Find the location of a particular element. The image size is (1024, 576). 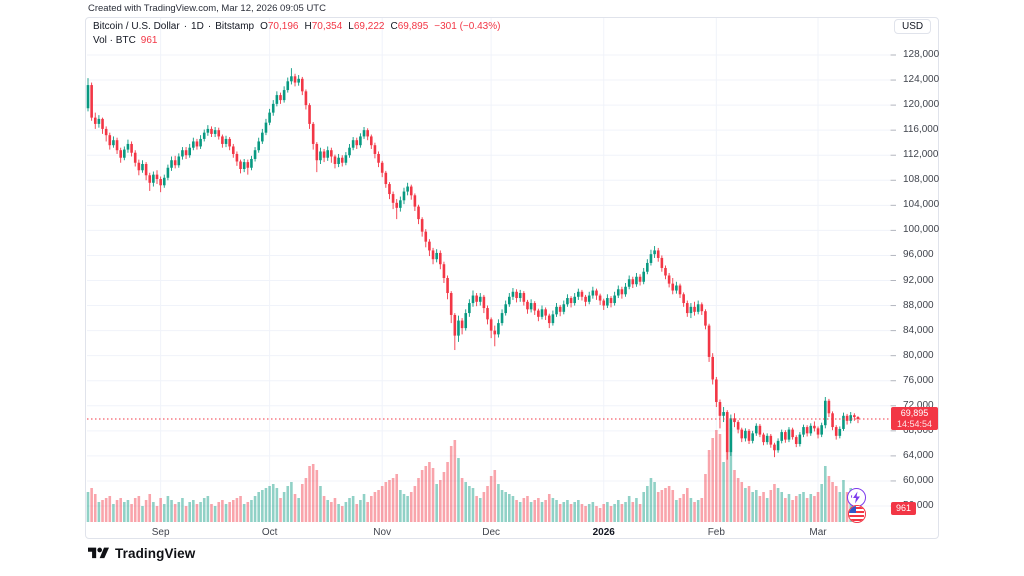

price-axis-label: 116,000 is located at coordinates (921, 130).